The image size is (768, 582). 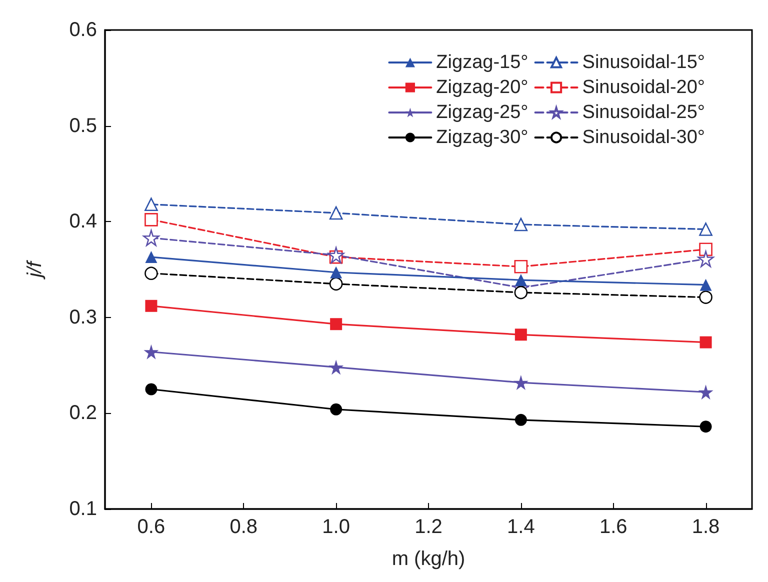 I want to click on y-tick-label: 0.1, so click(x=83, y=509).